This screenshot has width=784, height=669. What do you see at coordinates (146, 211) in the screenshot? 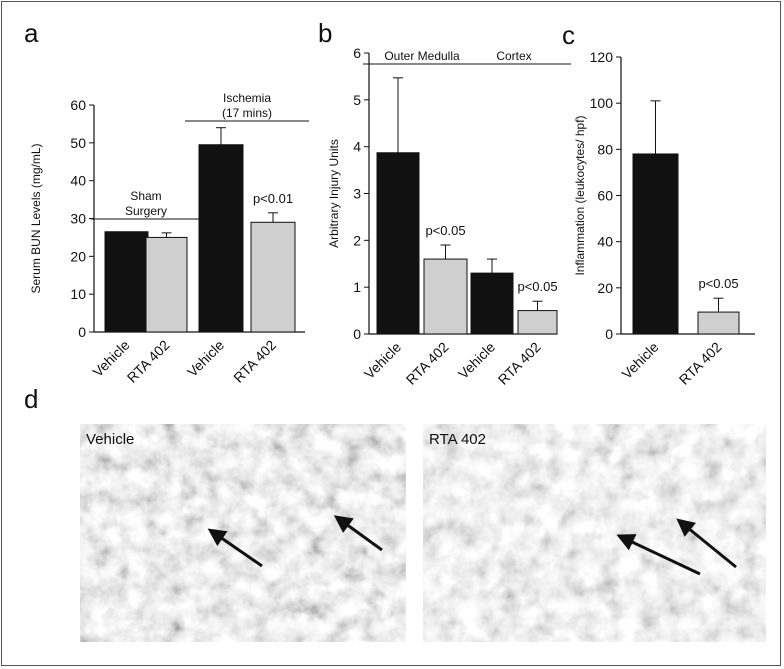
I see `group-label: Surgery` at bounding box center [146, 211].